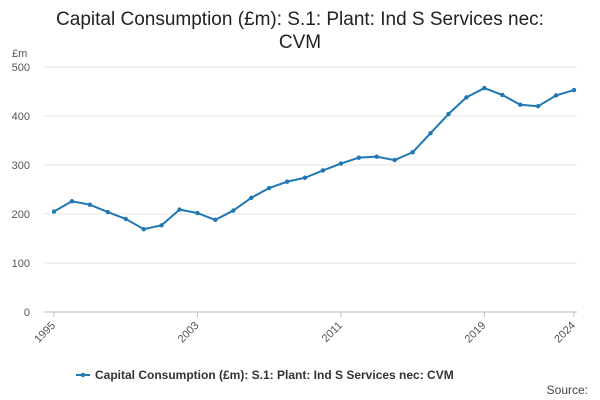 The image size is (600, 400). What do you see at coordinates (21, 215) in the screenshot?
I see `y-tick-label: 200` at bounding box center [21, 215].